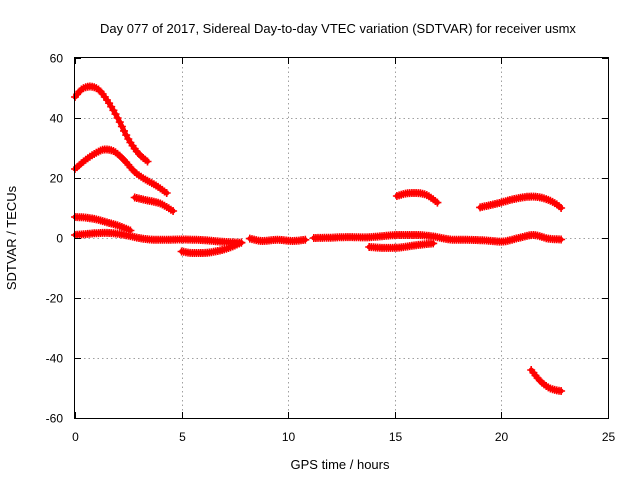 This screenshot has width=640, height=480. I want to click on y-tick-label: 60, so click(57, 59).